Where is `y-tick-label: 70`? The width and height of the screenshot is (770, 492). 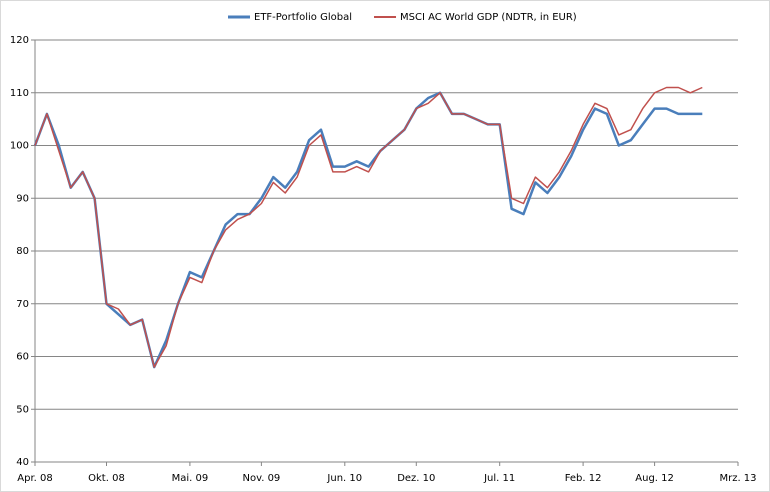 y-tick-label: 70 is located at coordinates (22, 304).